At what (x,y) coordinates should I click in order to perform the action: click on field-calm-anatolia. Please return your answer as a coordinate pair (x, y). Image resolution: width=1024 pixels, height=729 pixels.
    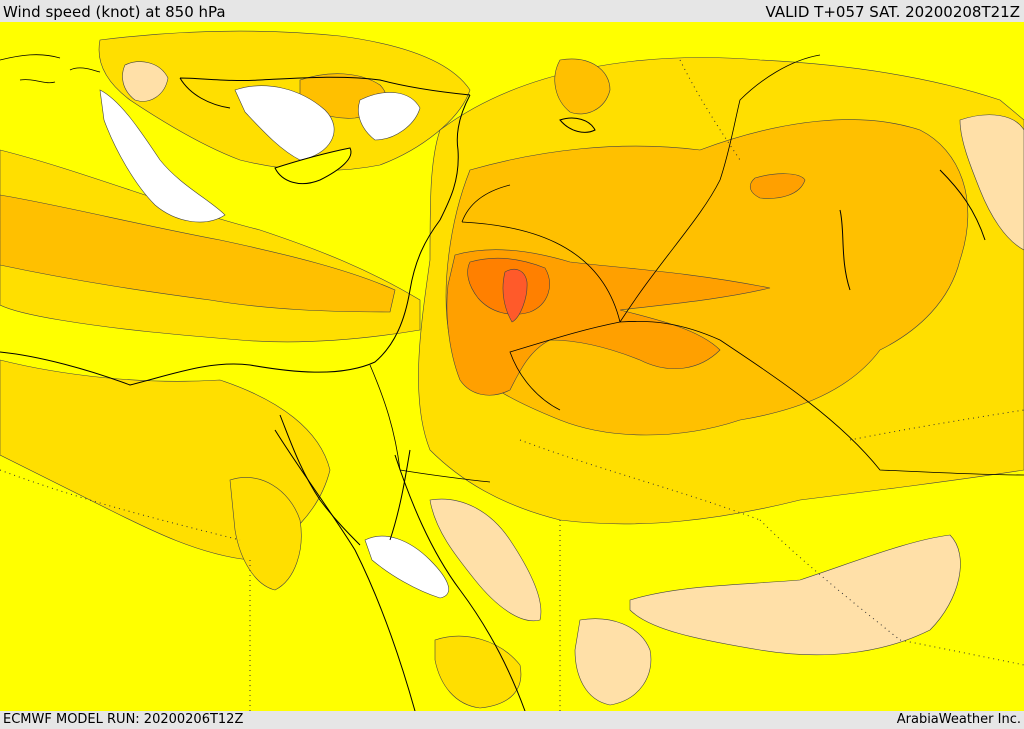
    Looking at the image, I should click on (284, 123).